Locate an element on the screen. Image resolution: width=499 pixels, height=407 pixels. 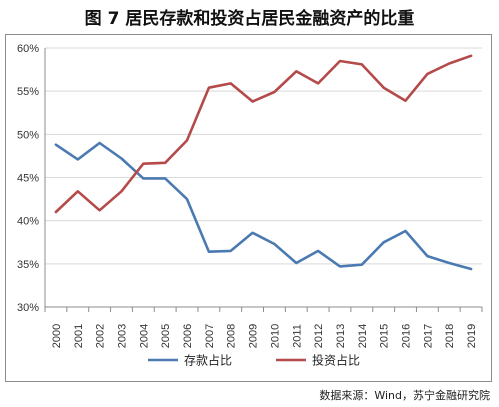
legend: 存款占比 投资占比 is located at coordinates (254, 360).